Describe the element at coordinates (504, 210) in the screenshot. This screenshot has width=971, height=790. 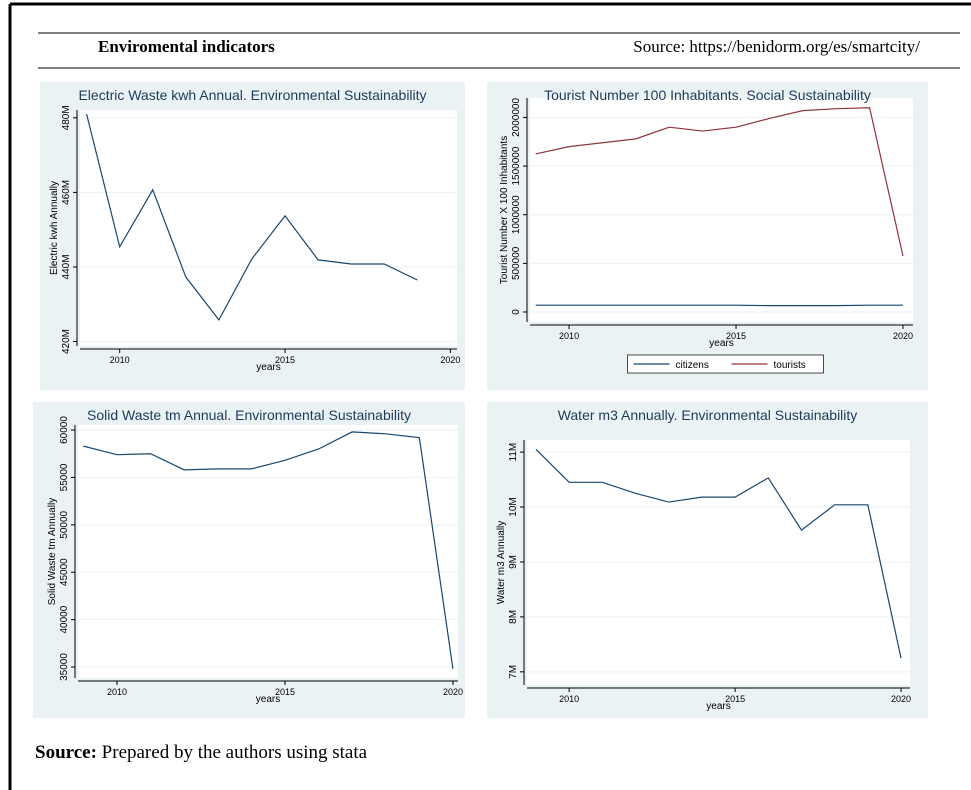
I see `y-axis-label: Tourist Number X 100 Inhabitants` at that location.